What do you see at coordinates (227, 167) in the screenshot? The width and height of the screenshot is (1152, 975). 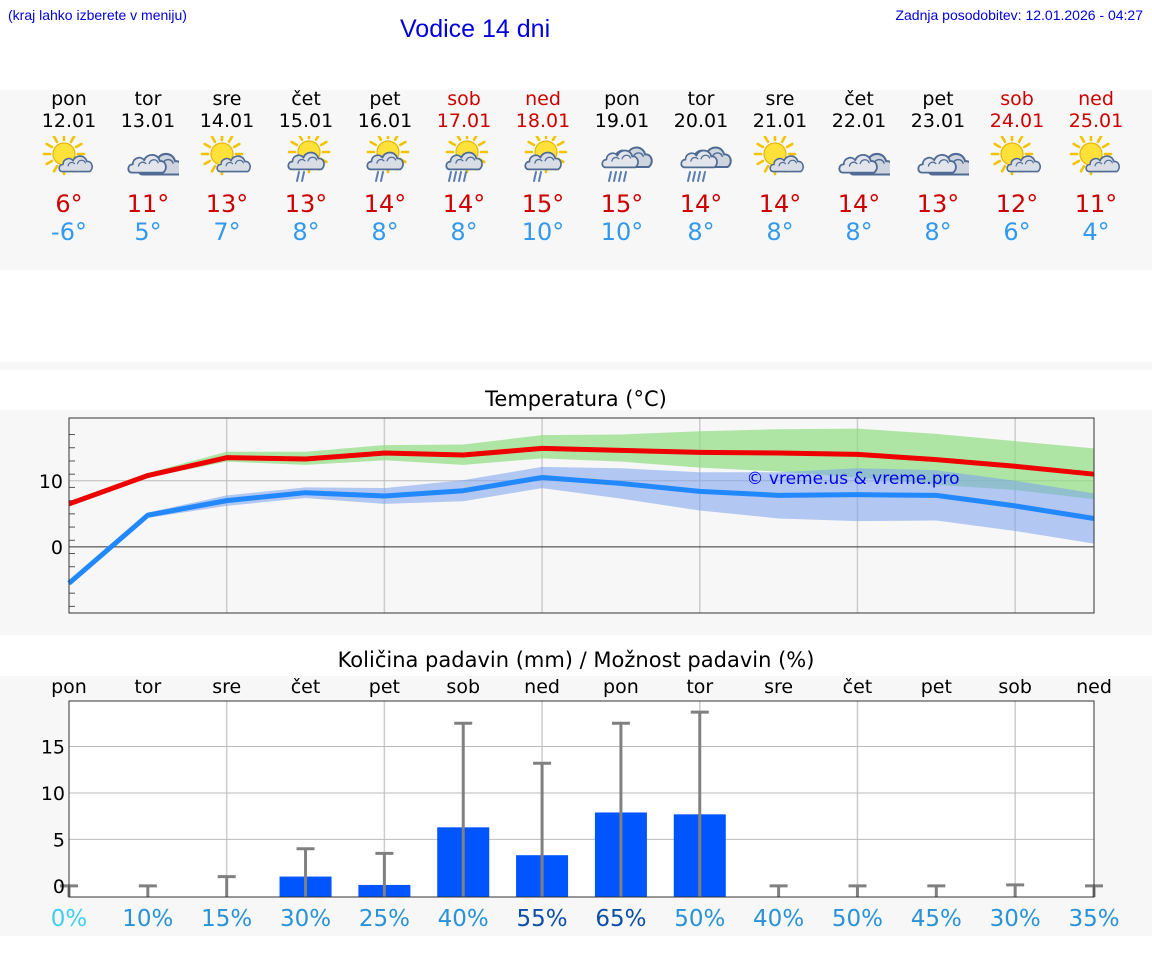 I see `day-column: sre 14.01 13° 7°` at bounding box center [227, 167].